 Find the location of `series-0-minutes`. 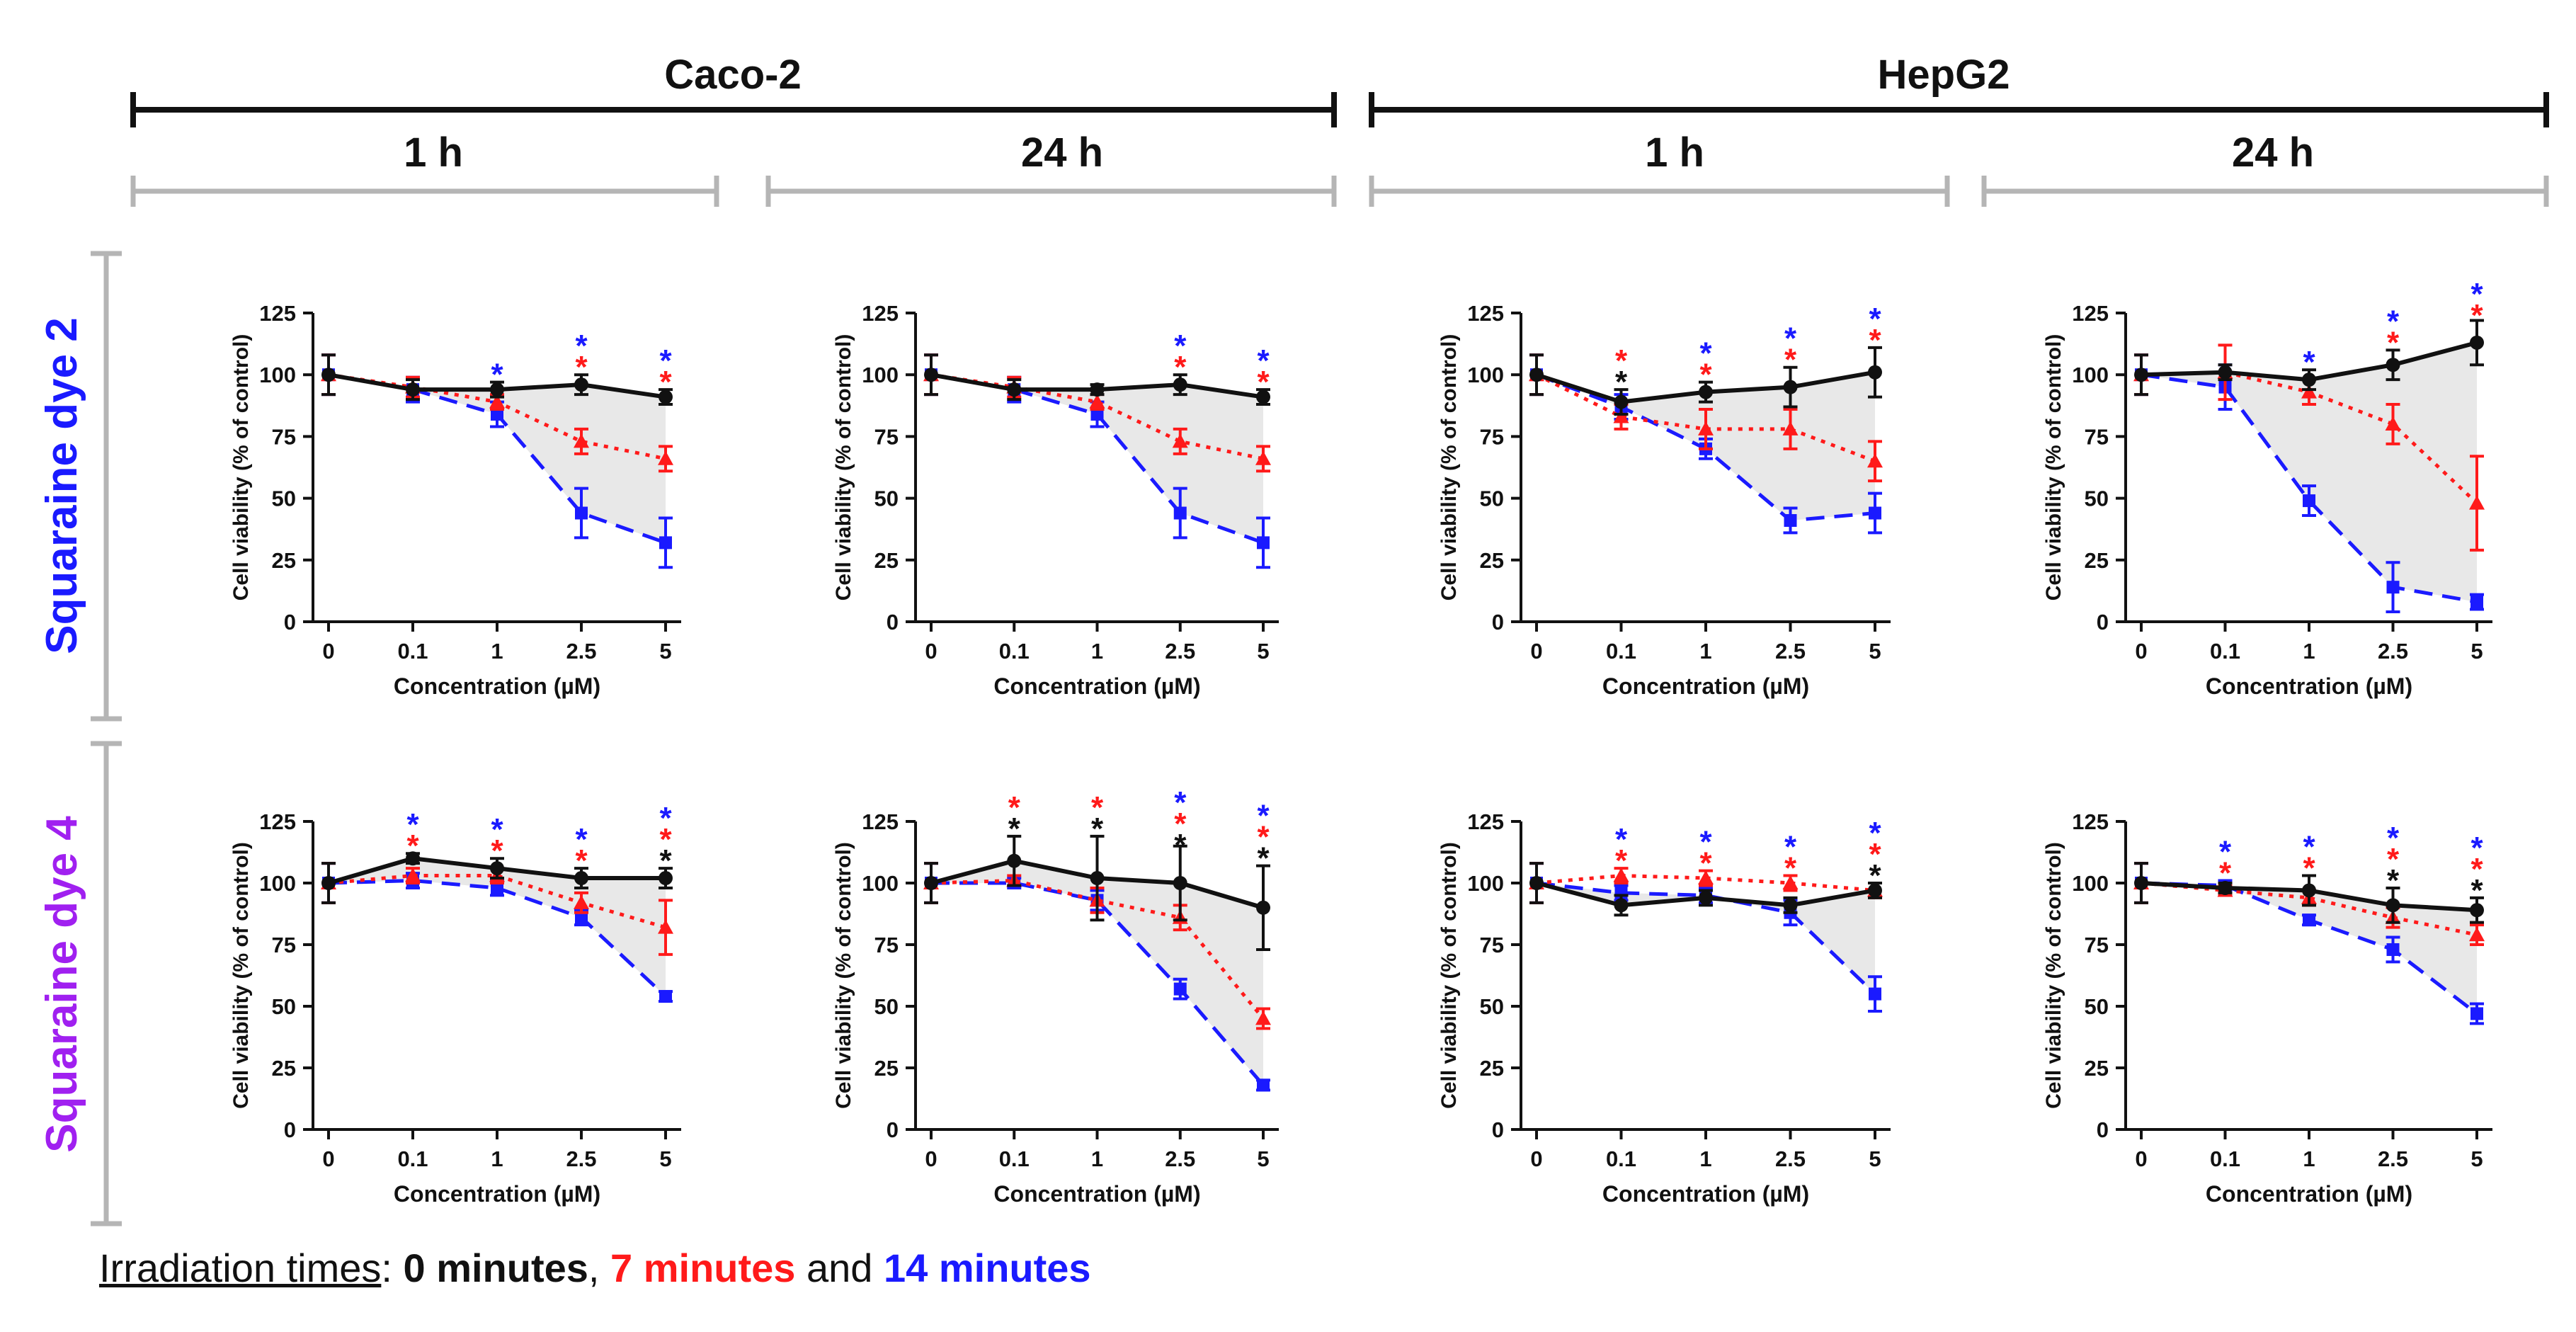

series-0-minutes is located at coordinates (1097, 892).